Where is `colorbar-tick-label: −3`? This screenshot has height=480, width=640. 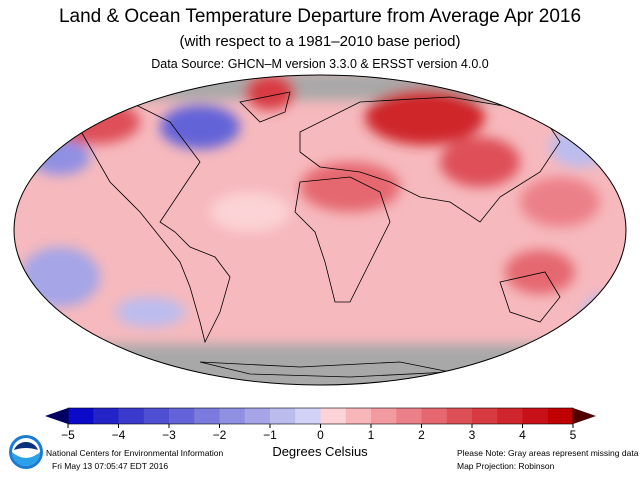
colorbar-tick-label: −3 is located at coordinates (169, 435).